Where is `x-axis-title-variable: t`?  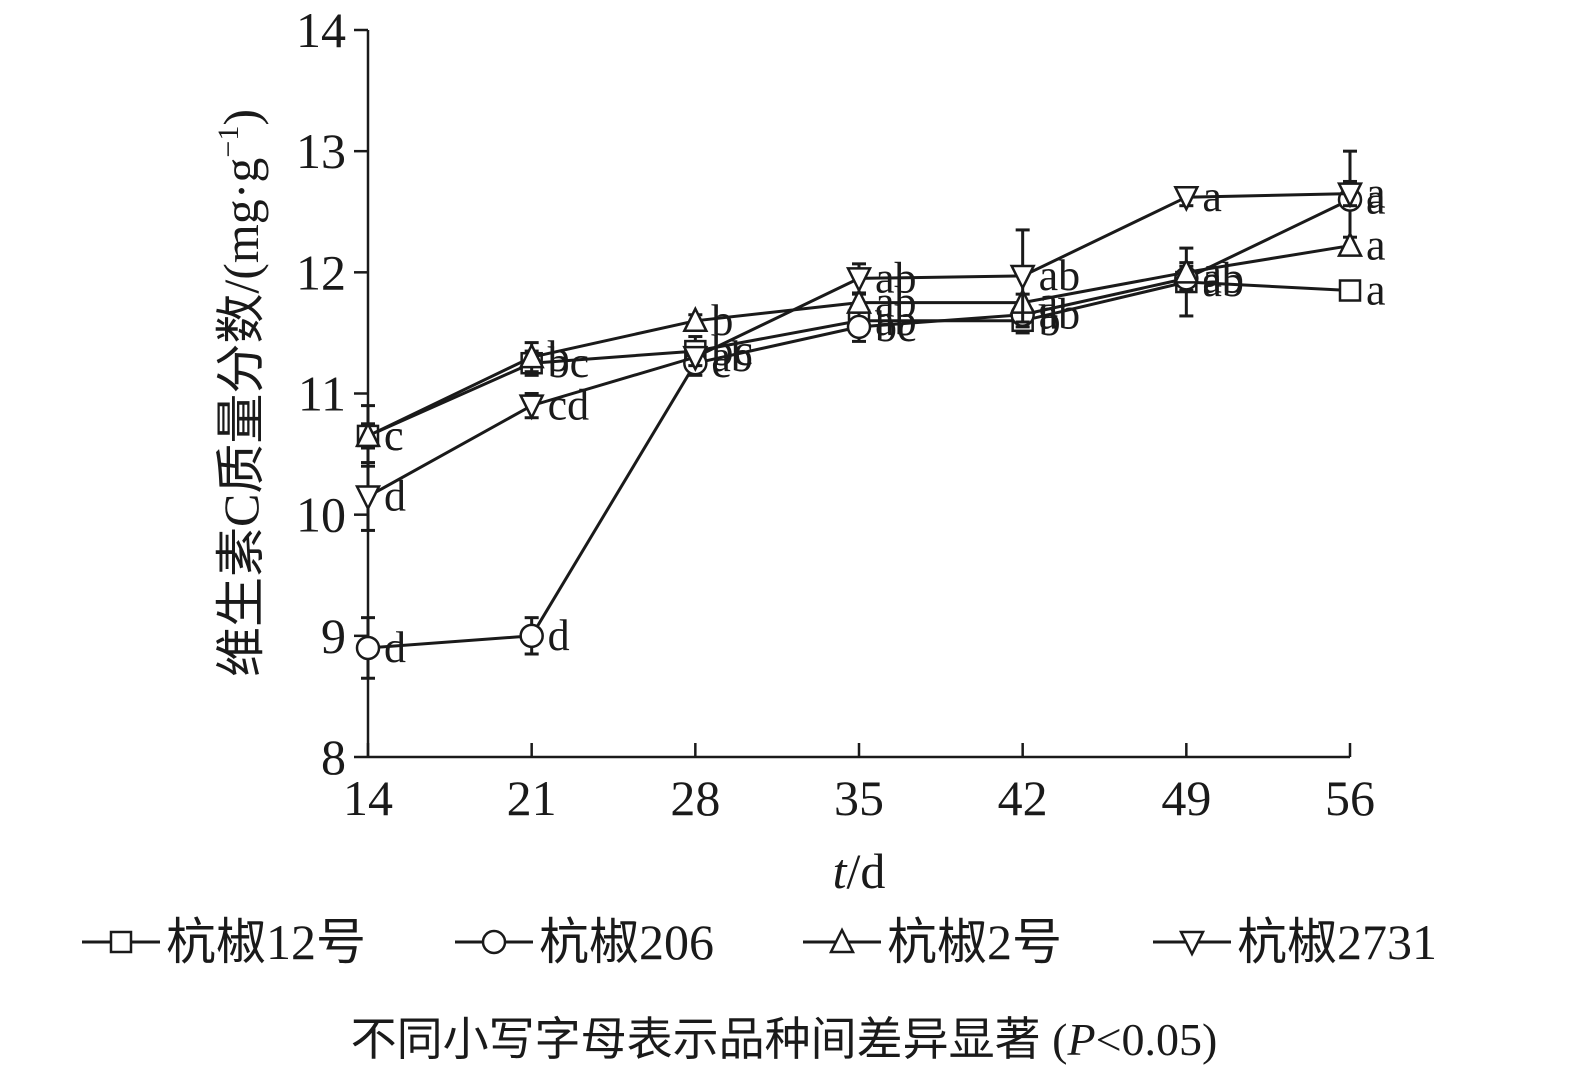 x-axis-title-variable: t is located at coordinates (840, 871).